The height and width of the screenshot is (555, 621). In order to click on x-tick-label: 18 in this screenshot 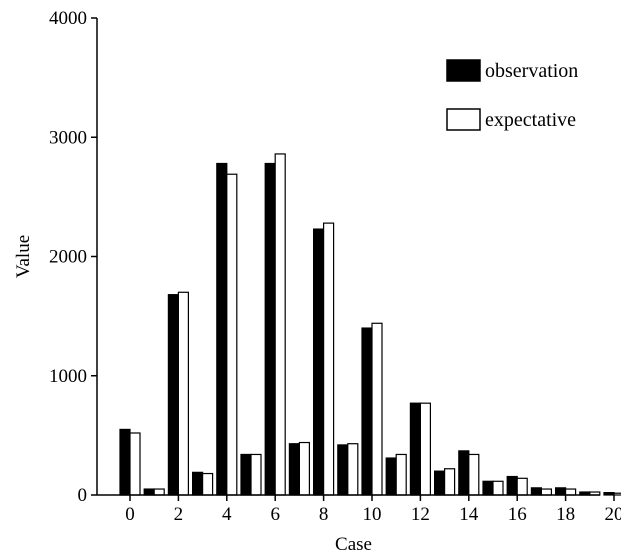, I will do `click(565, 514)`.